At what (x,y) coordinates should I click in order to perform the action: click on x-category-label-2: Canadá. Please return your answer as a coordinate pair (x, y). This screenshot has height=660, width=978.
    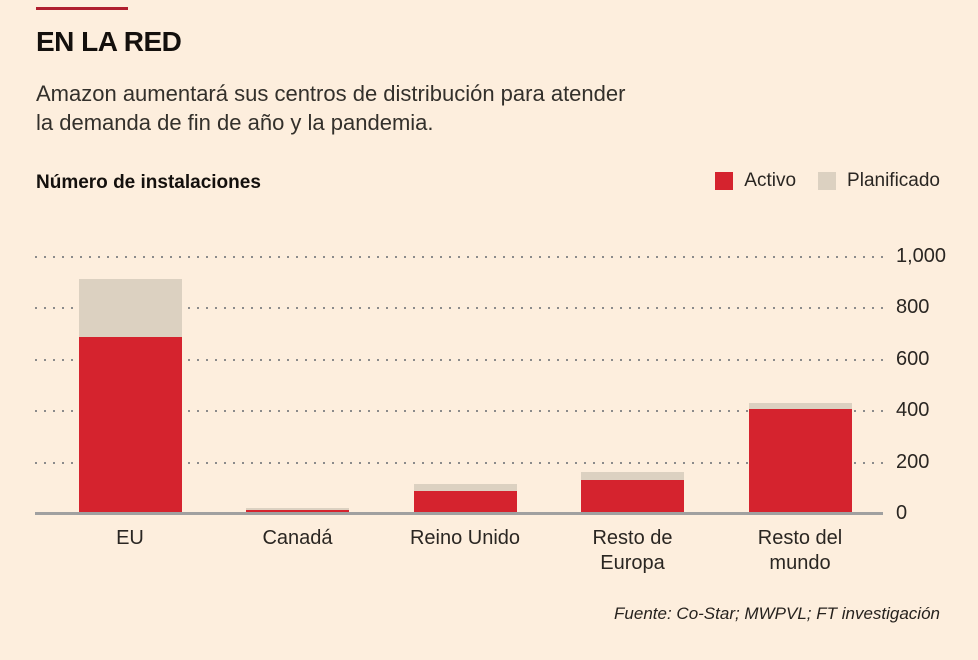
    Looking at the image, I should click on (297, 538).